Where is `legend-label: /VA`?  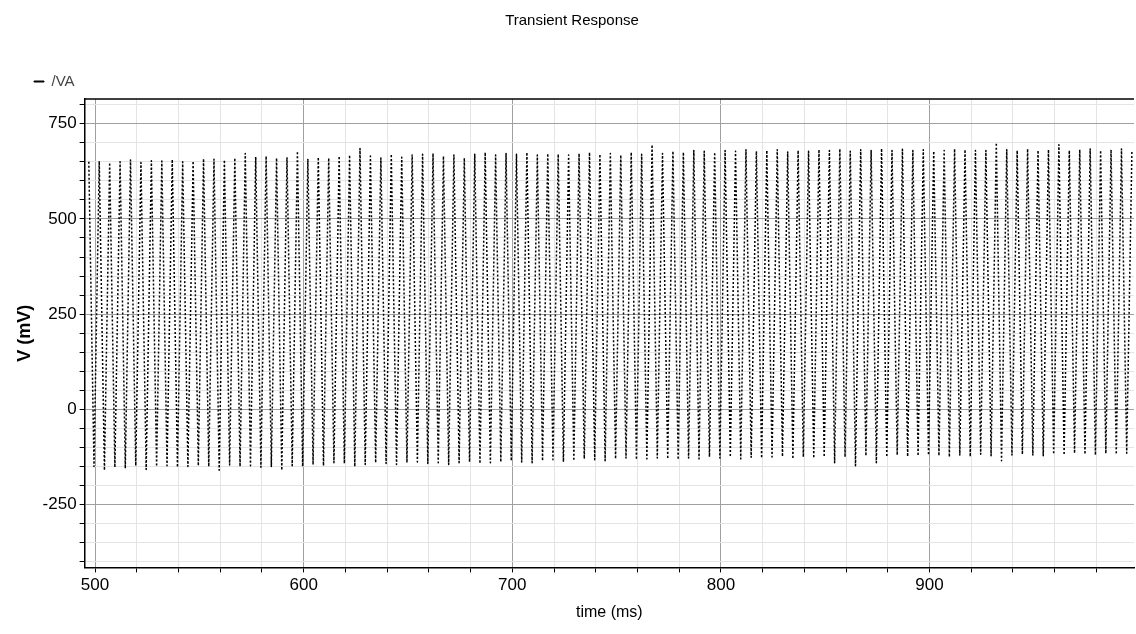
legend-label: /VA is located at coordinates (63, 80).